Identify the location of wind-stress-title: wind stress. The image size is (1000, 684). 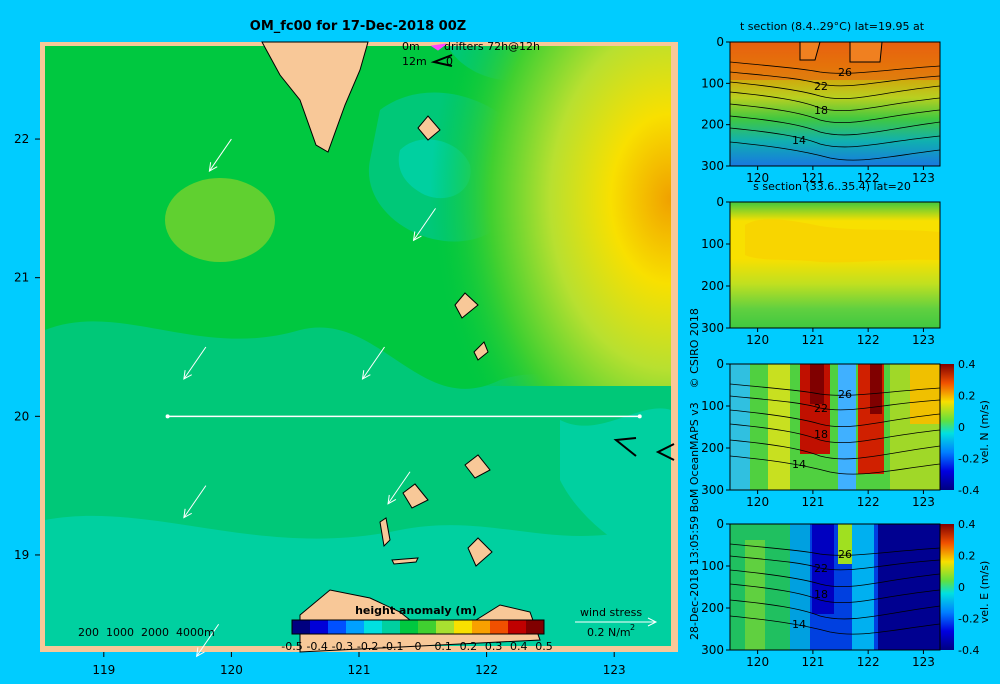
(611, 612).